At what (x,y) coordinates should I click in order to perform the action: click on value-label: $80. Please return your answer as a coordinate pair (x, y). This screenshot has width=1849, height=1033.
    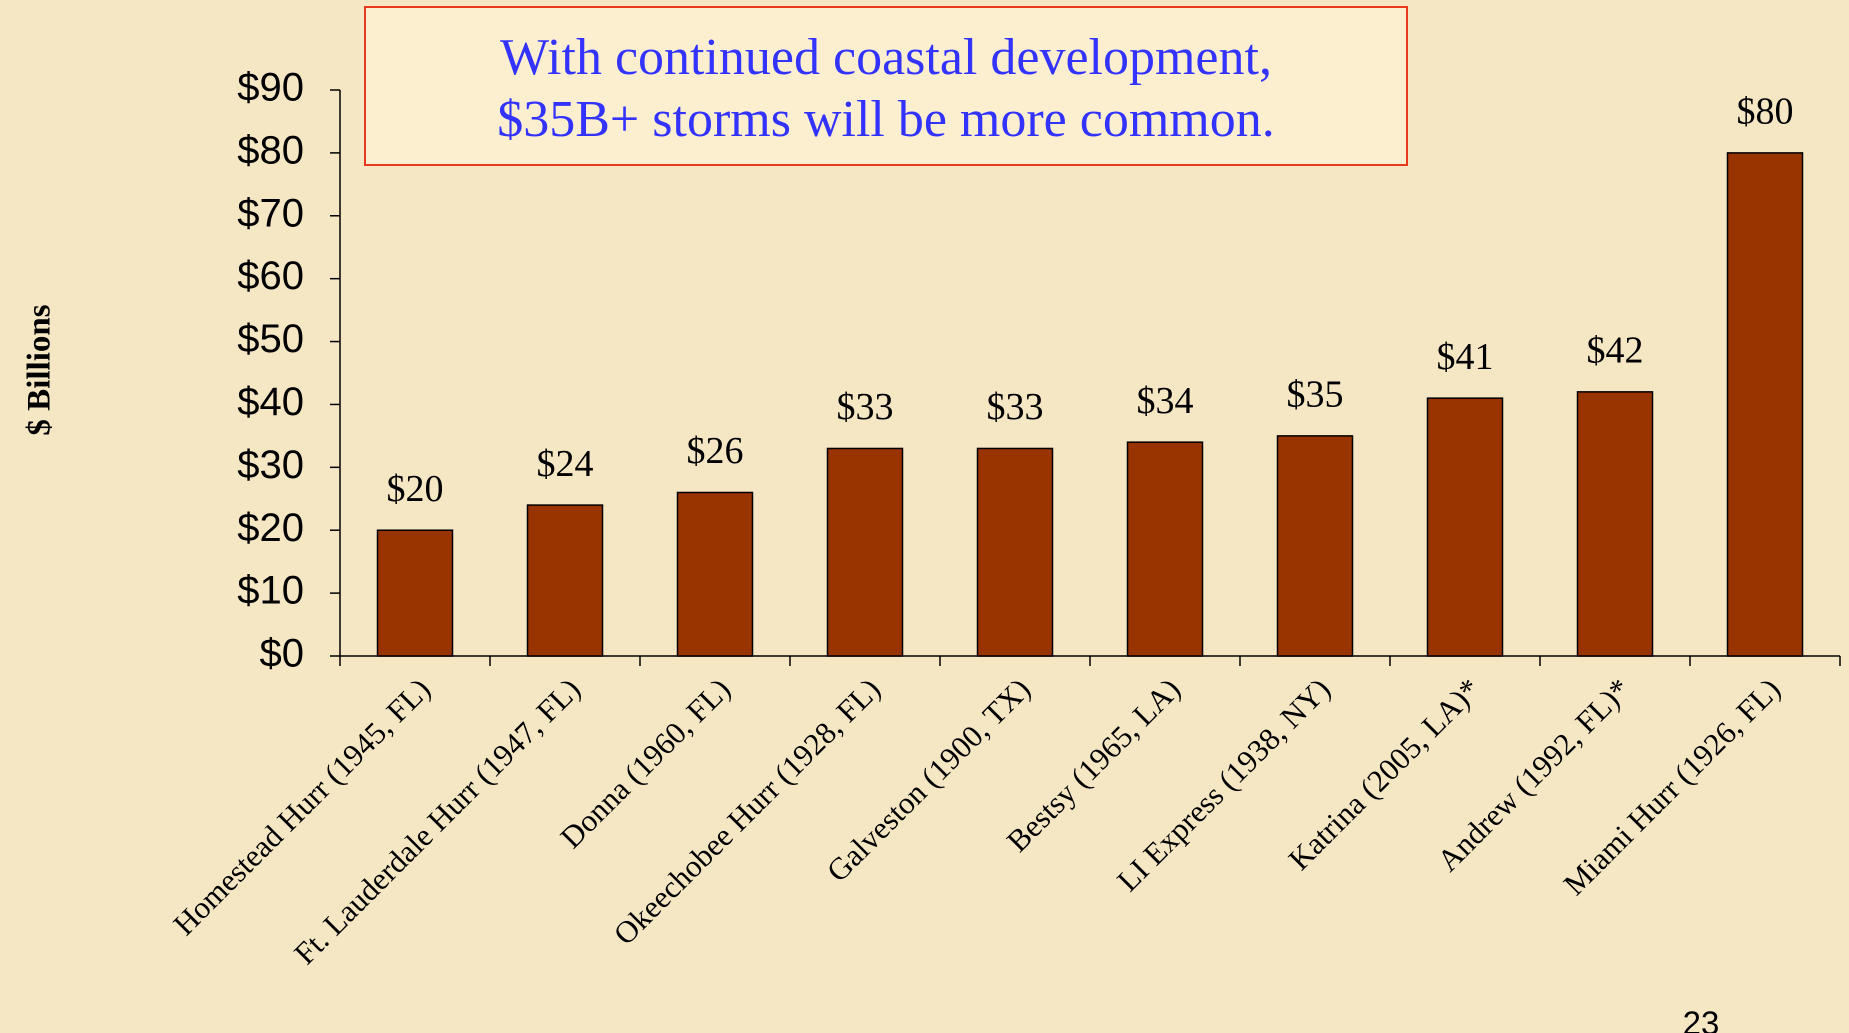
    Looking at the image, I should click on (1765, 112).